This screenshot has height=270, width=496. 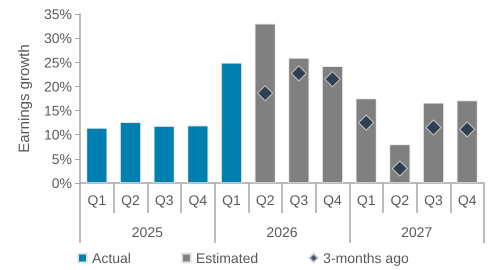 What do you see at coordinates (148, 232) in the screenshot?
I see `text: 2025` at bounding box center [148, 232].